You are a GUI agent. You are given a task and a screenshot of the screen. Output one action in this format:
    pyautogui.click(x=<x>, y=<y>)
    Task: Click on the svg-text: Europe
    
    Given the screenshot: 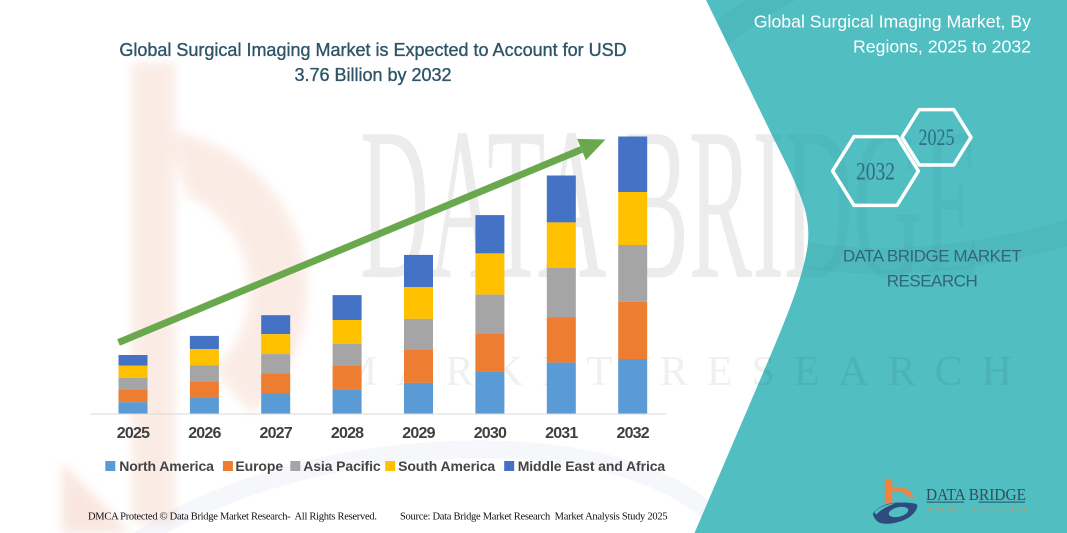 What is the action you would take?
    pyautogui.click(x=259, y=466)
    